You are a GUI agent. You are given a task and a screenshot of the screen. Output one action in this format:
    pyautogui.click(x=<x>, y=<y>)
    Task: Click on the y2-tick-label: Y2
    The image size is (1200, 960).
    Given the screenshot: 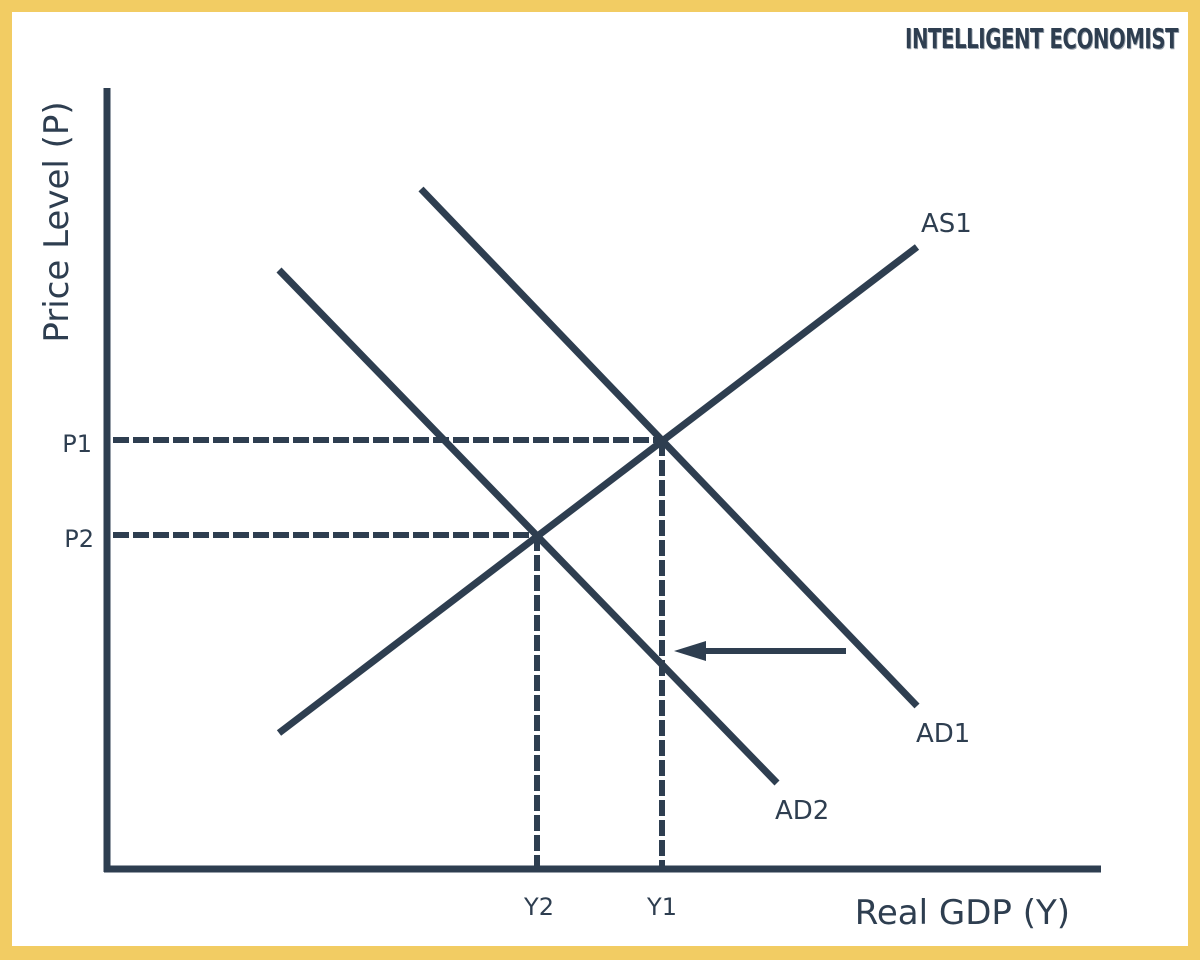 What is the action you would take?
    pyautogui.click(x=538, y=907)
    